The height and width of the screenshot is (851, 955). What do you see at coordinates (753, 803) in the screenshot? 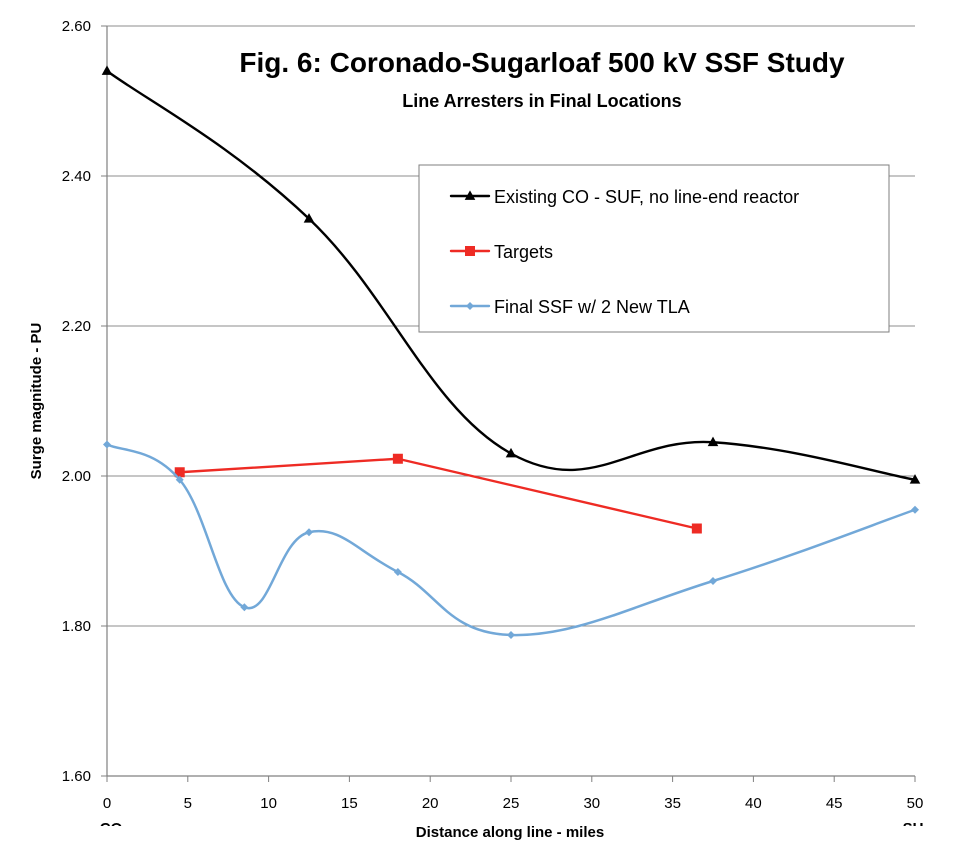
I see `x-tick-label-8: 40` at bounding box center [753, 803].